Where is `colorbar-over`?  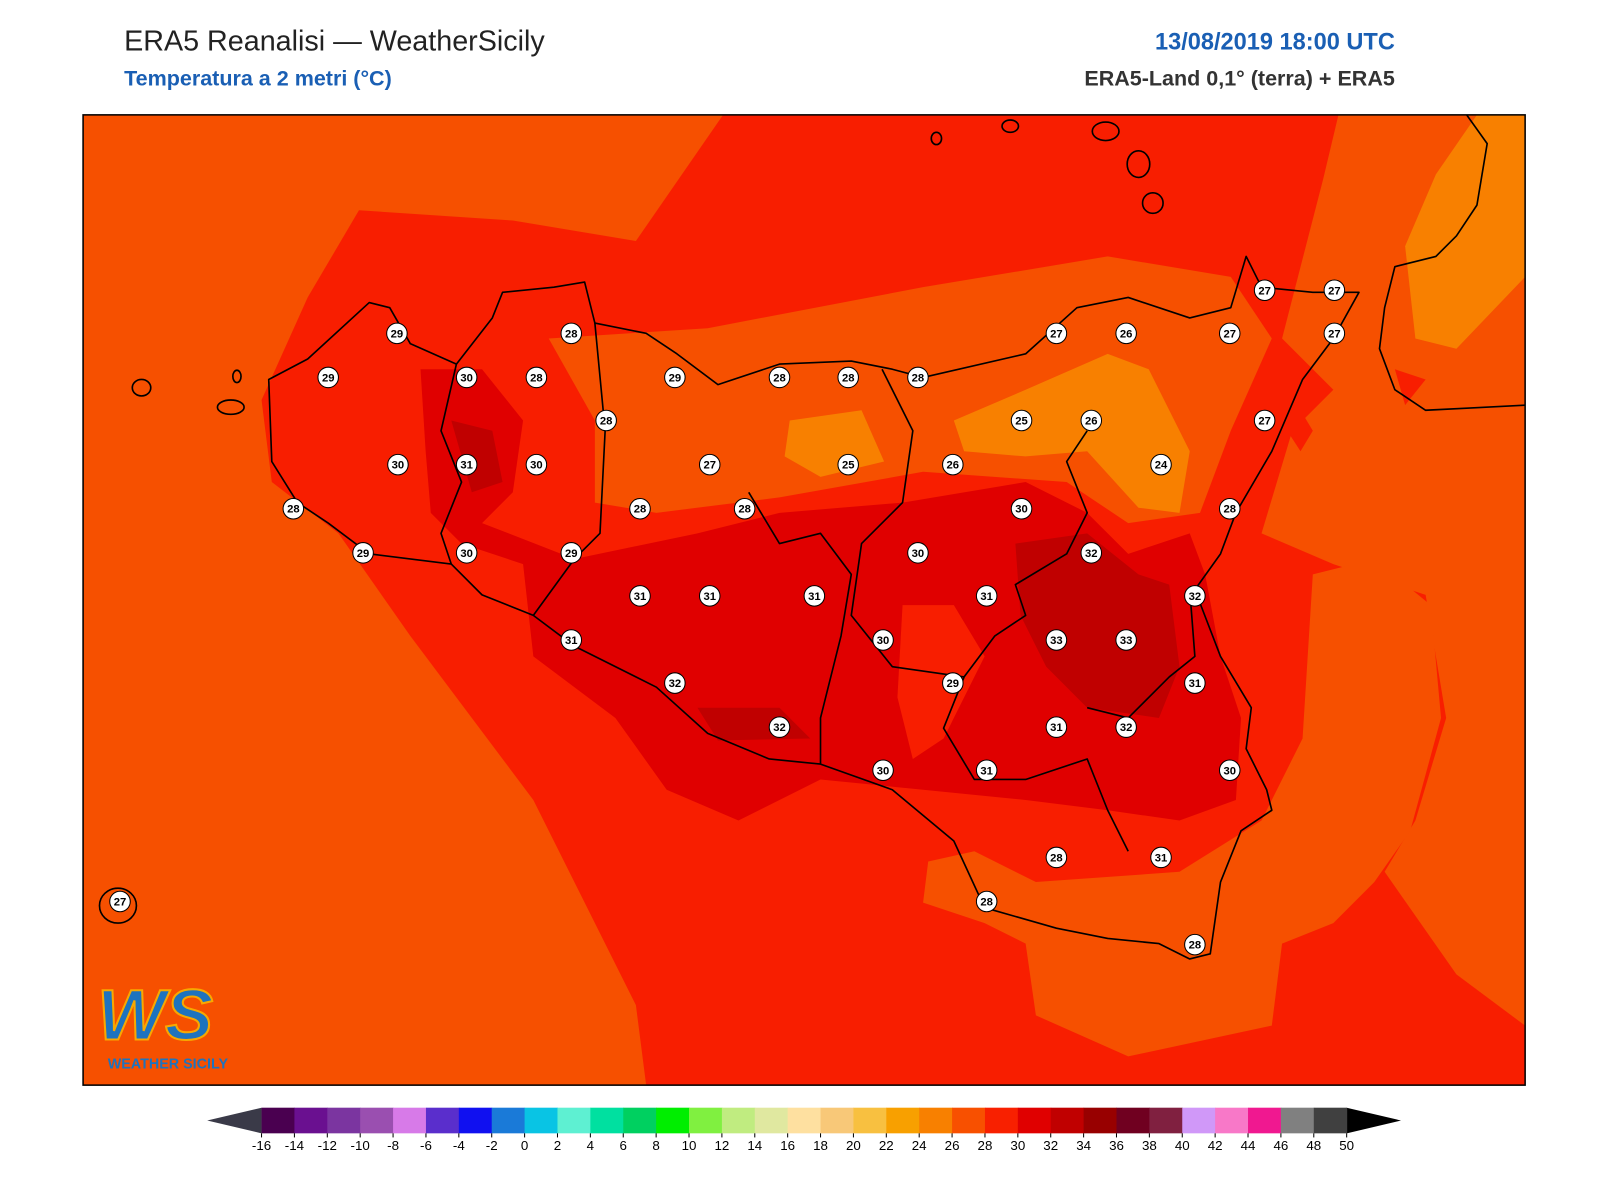
colorbar-over is located at coordinates (1374, 1120).